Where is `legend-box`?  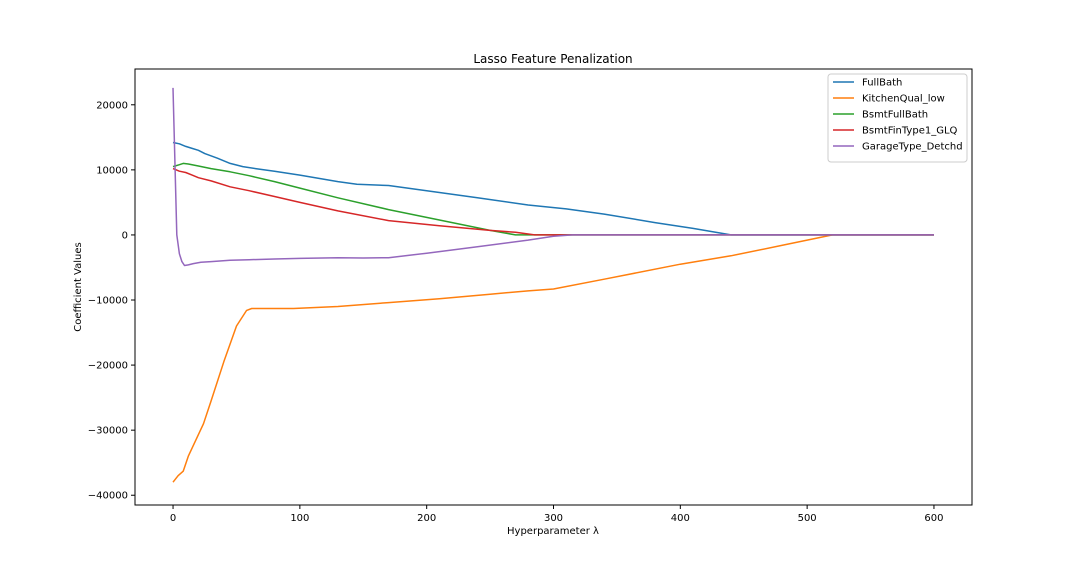 legend-box is located at coordinates (897, 118).